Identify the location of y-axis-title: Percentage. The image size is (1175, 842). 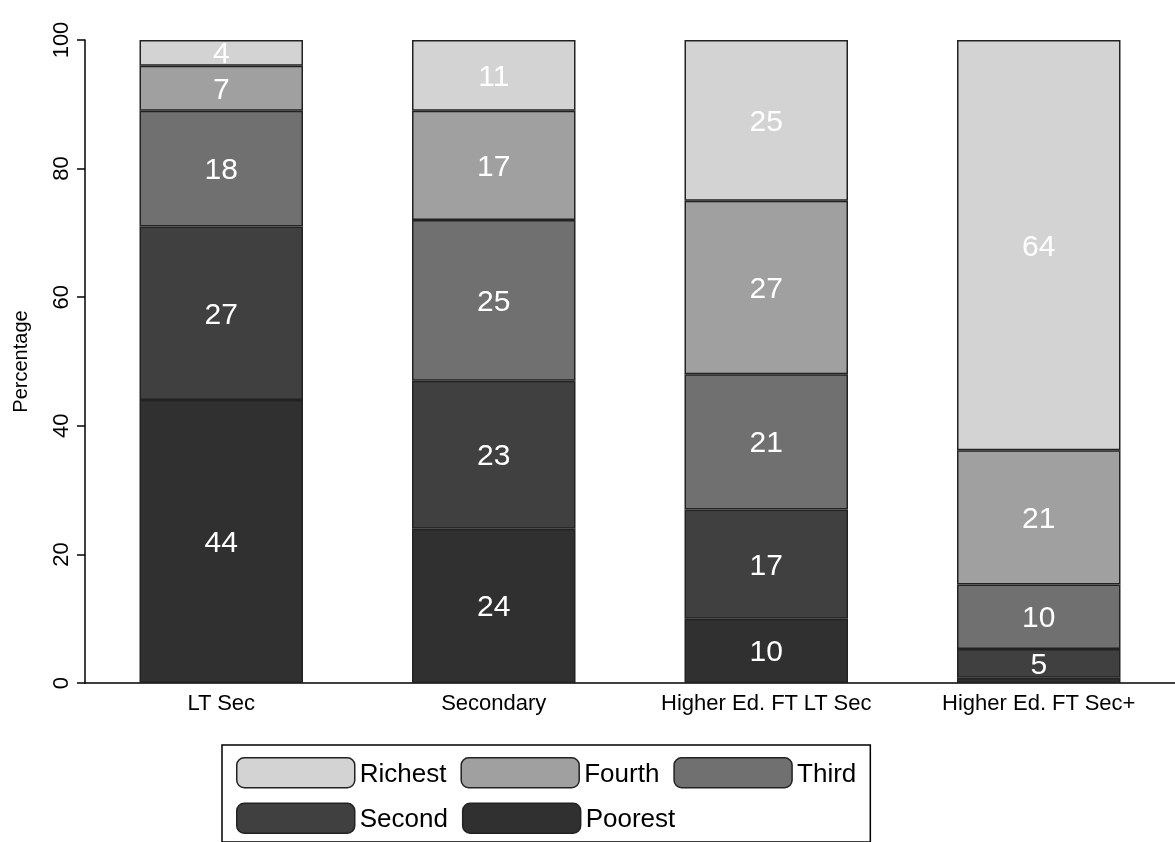
(20, 361).